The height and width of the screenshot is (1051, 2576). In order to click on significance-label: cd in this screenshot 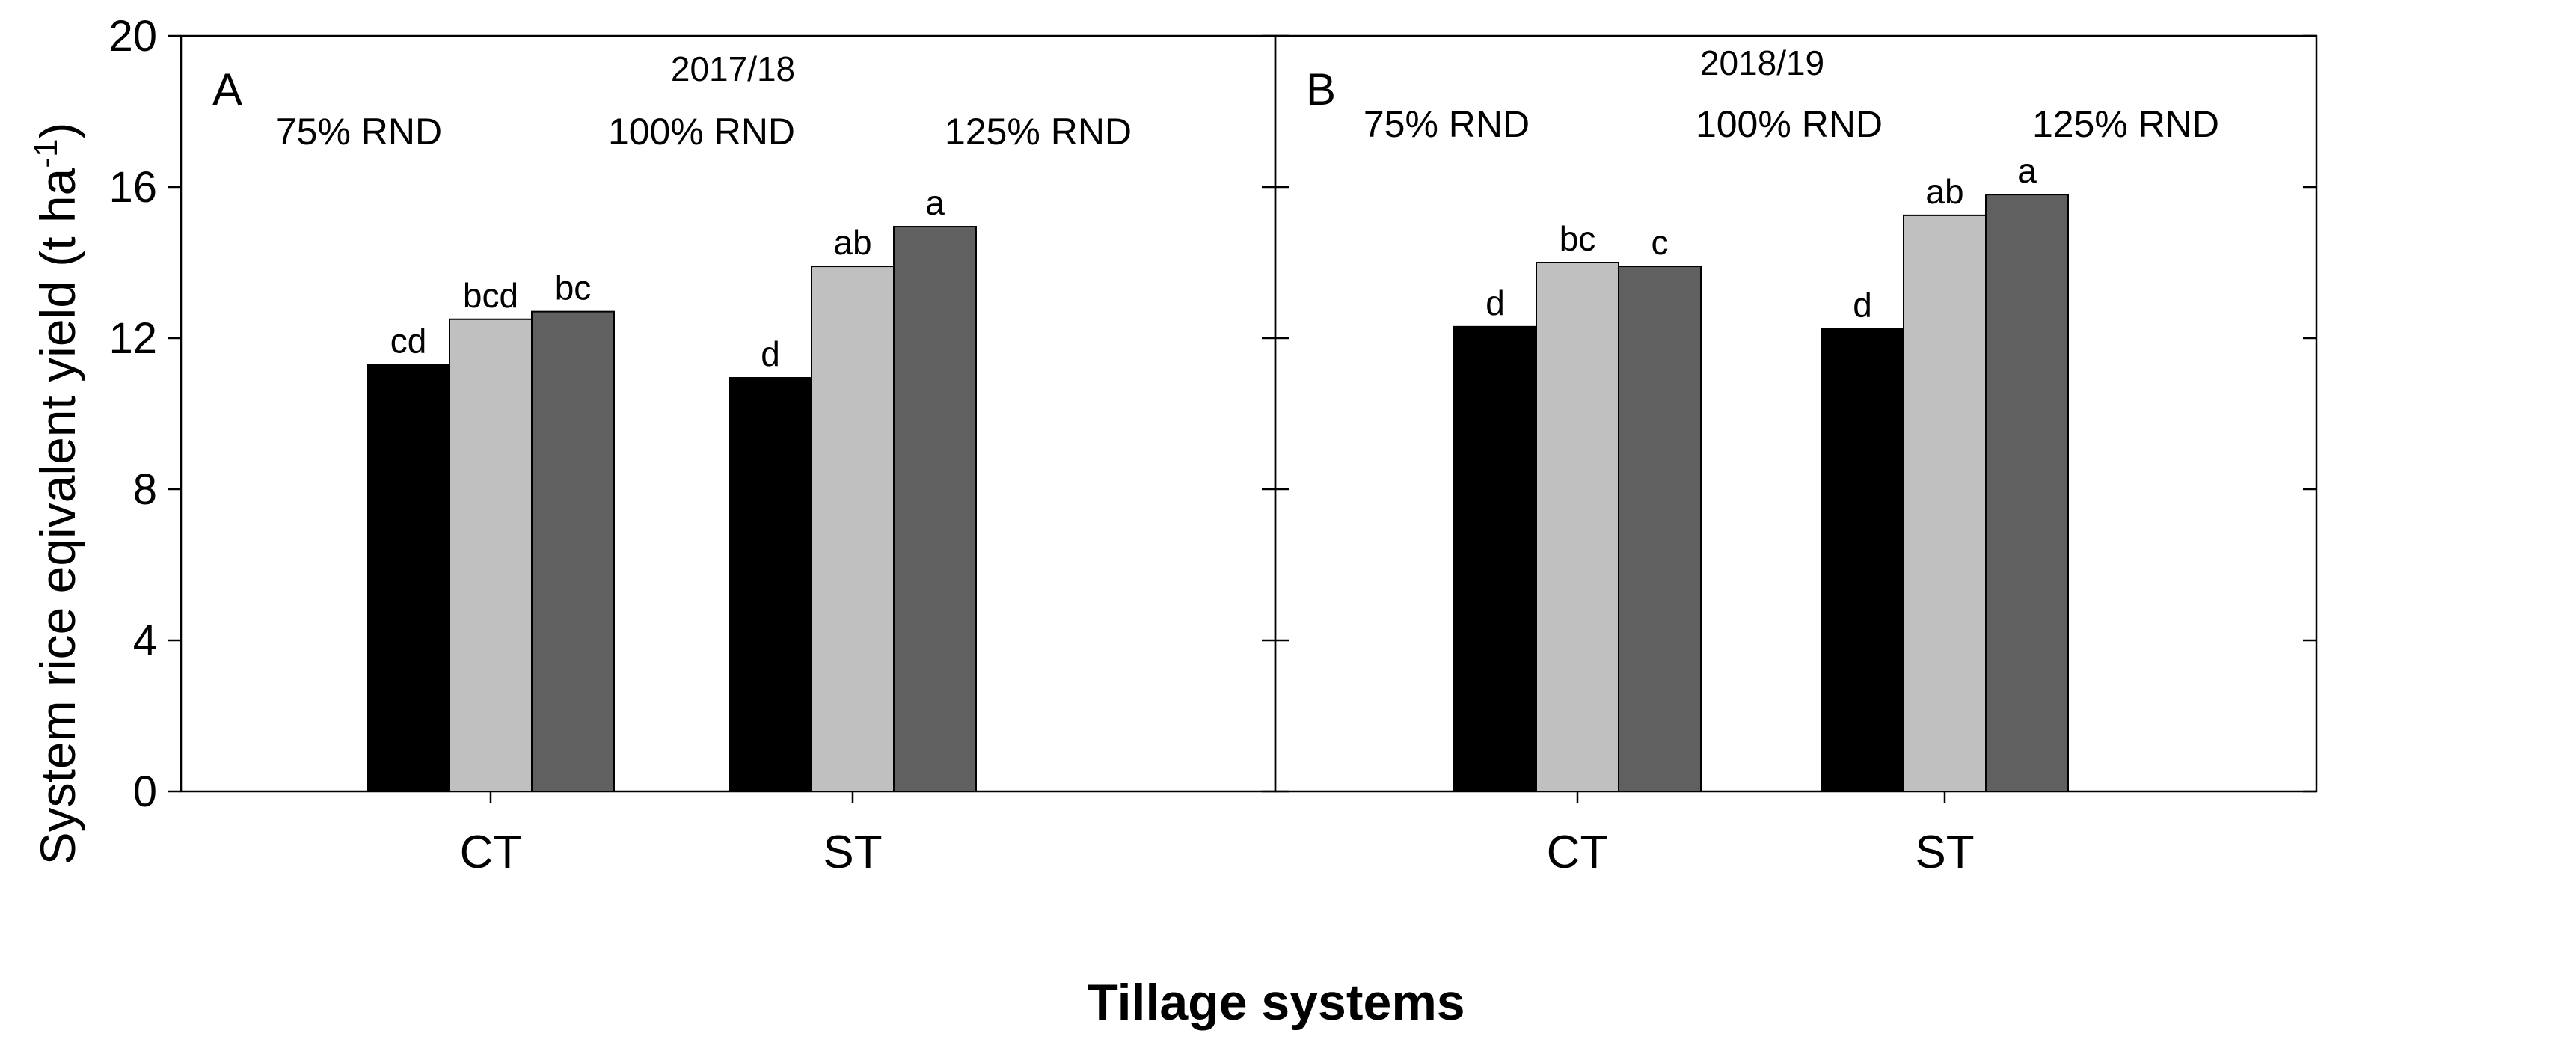, I will do `click(408, 340)`.